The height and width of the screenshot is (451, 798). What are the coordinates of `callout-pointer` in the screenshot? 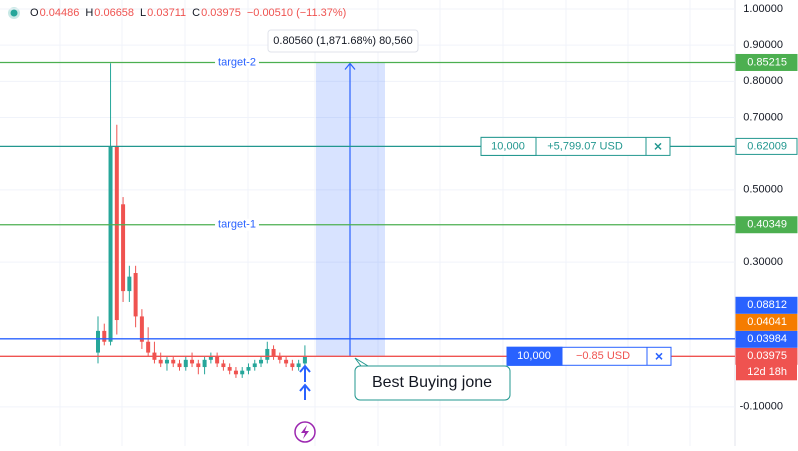 It's located at (362, 362).